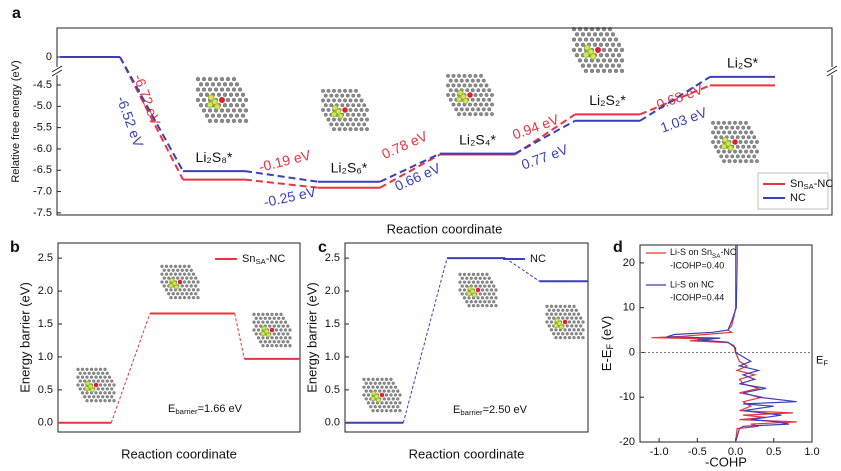 The width and height of the screenshot is (841, 471). Describe the element at coordinates (180, 282) in the screenshot. I see `molecule-icon` at that location.